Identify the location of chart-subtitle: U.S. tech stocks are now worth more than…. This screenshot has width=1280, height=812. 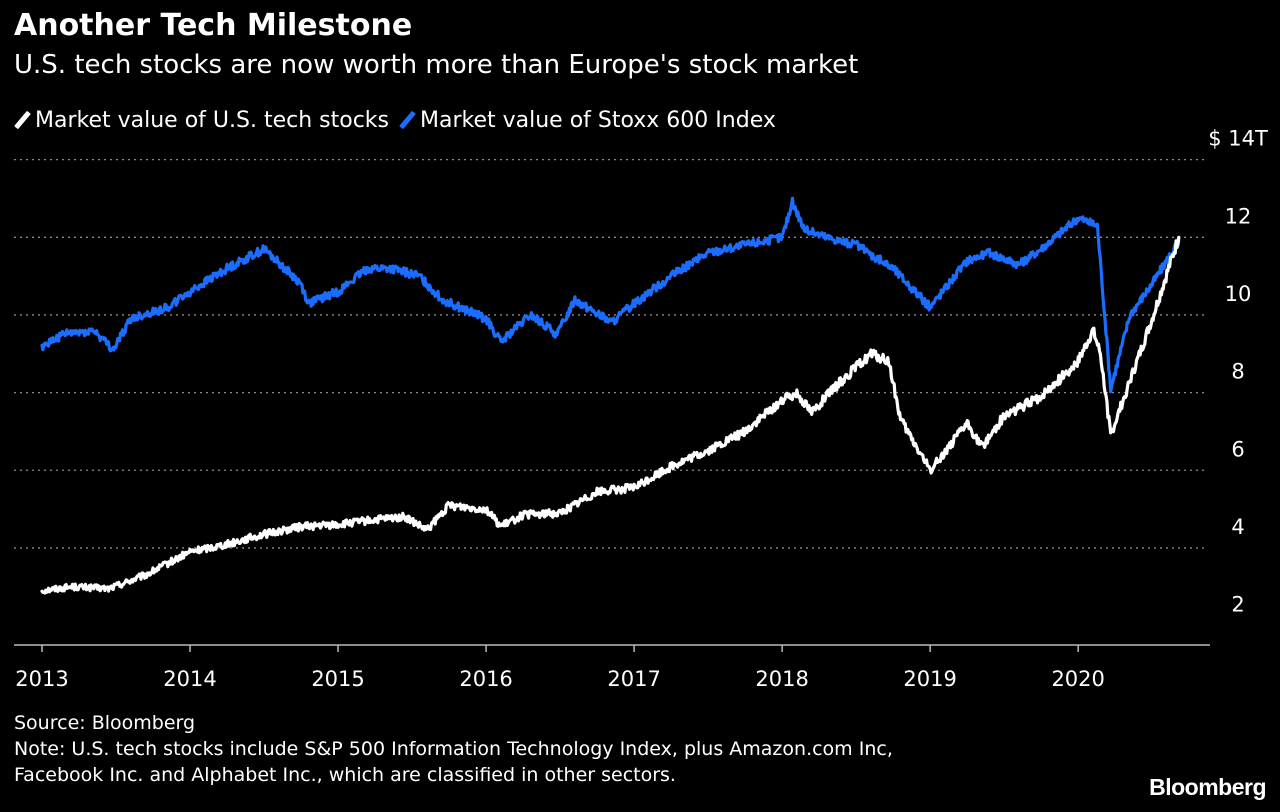
(436, 65).